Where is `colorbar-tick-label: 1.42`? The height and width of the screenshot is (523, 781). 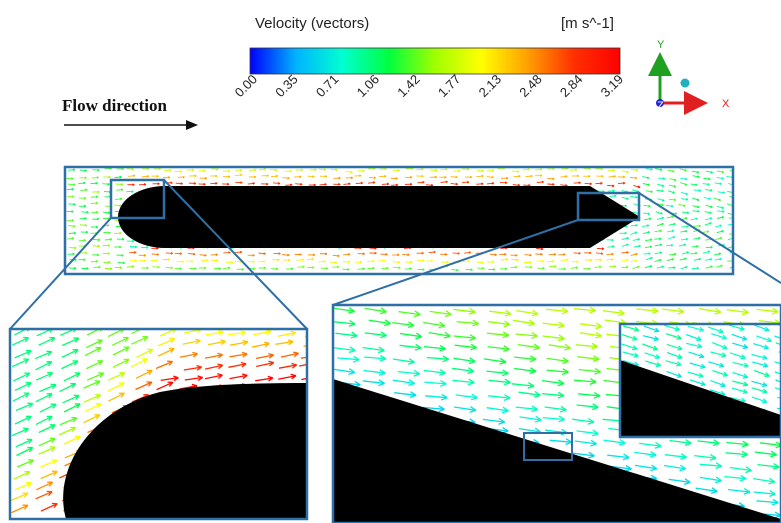 colorbar-tick-label: 1.42 is located at coordinates (408, 86).